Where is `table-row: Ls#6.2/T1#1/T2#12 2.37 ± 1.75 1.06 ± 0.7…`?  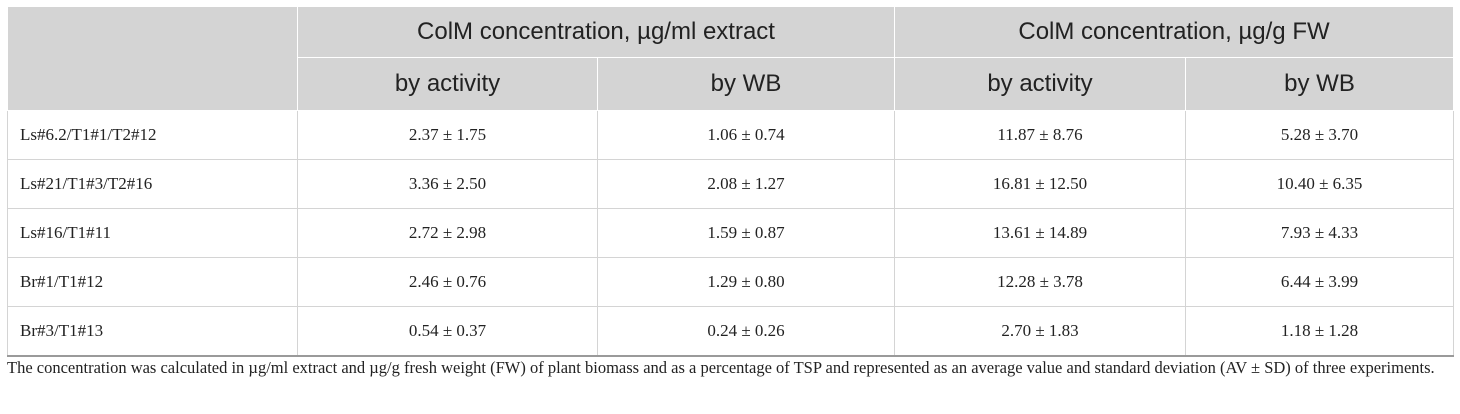 table-row: Ls#6.2/T1#1/T2#12 2.37 ± 1.75 1.06 ± 0.7… is located at coordinates (730, 135).